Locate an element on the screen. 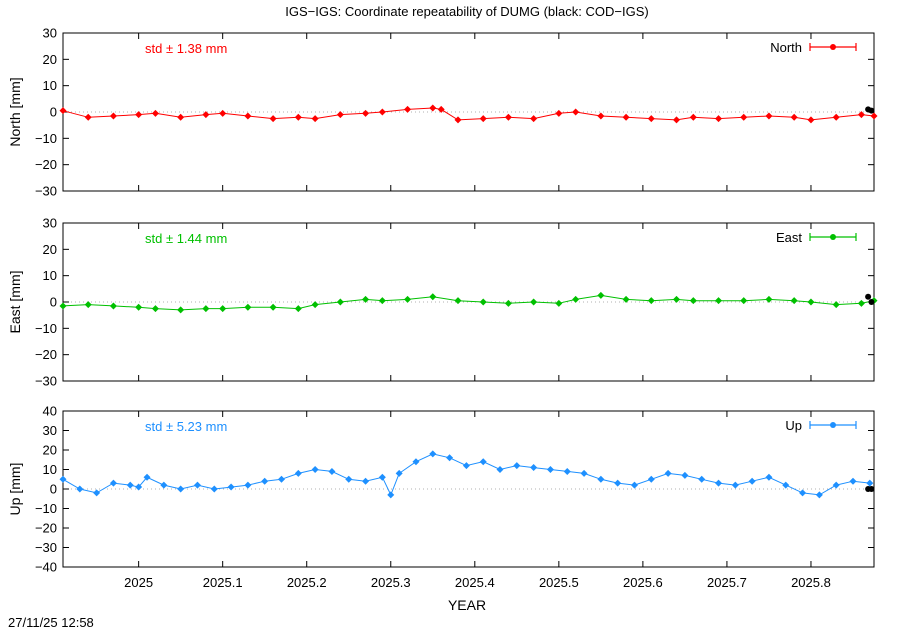 The image size is (900, 635). y-tick-label: 40 is located at coordinates (50, 411).